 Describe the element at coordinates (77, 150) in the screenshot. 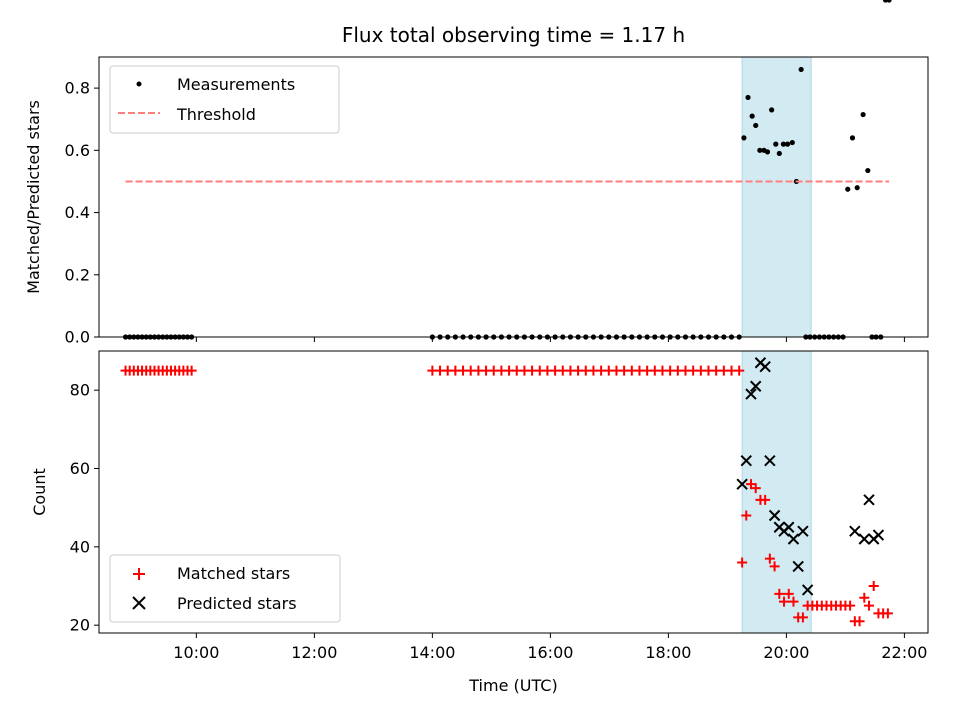

I see `y-top-tick-label: 0.6` at that location.